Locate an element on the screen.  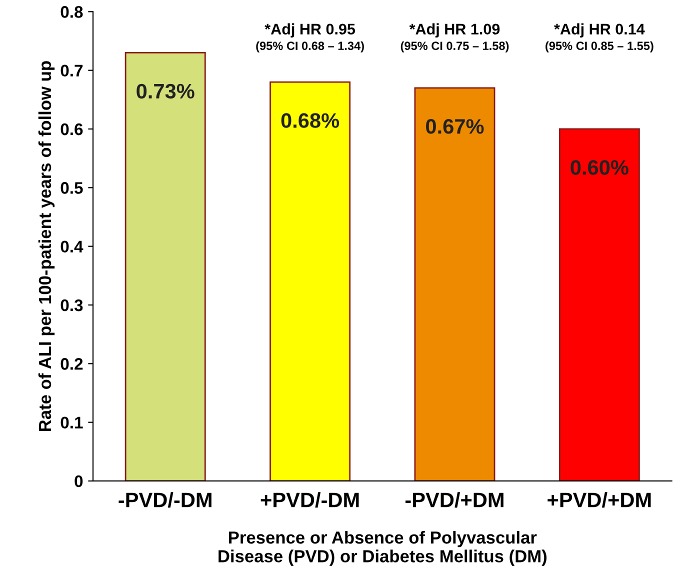
x-tick-label: -PVD/-DM is located at coordinates (165, 500).